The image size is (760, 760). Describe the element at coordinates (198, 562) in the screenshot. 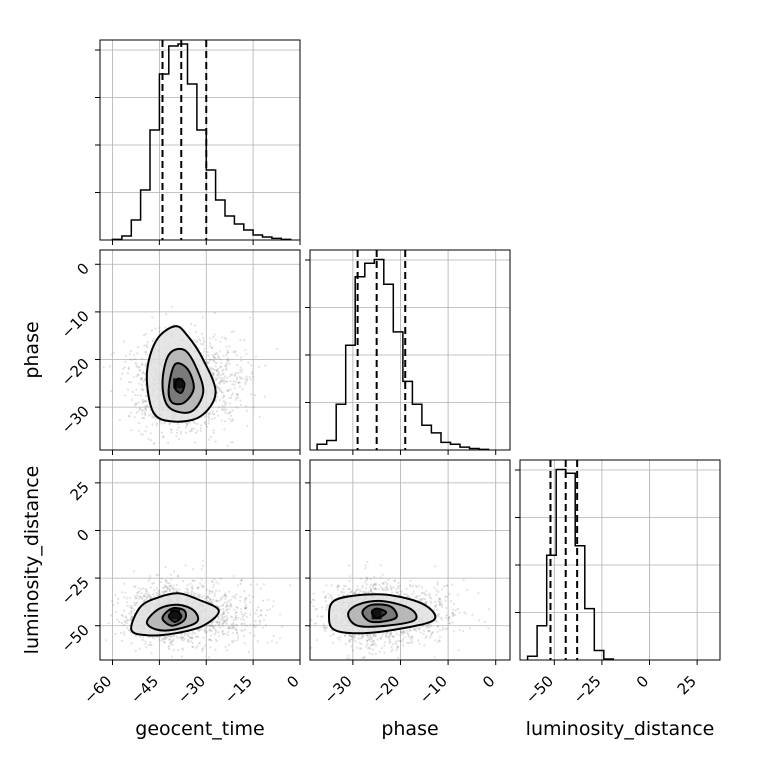

I see `geocent-time-vs-luminosity-distance-panel` at that location.